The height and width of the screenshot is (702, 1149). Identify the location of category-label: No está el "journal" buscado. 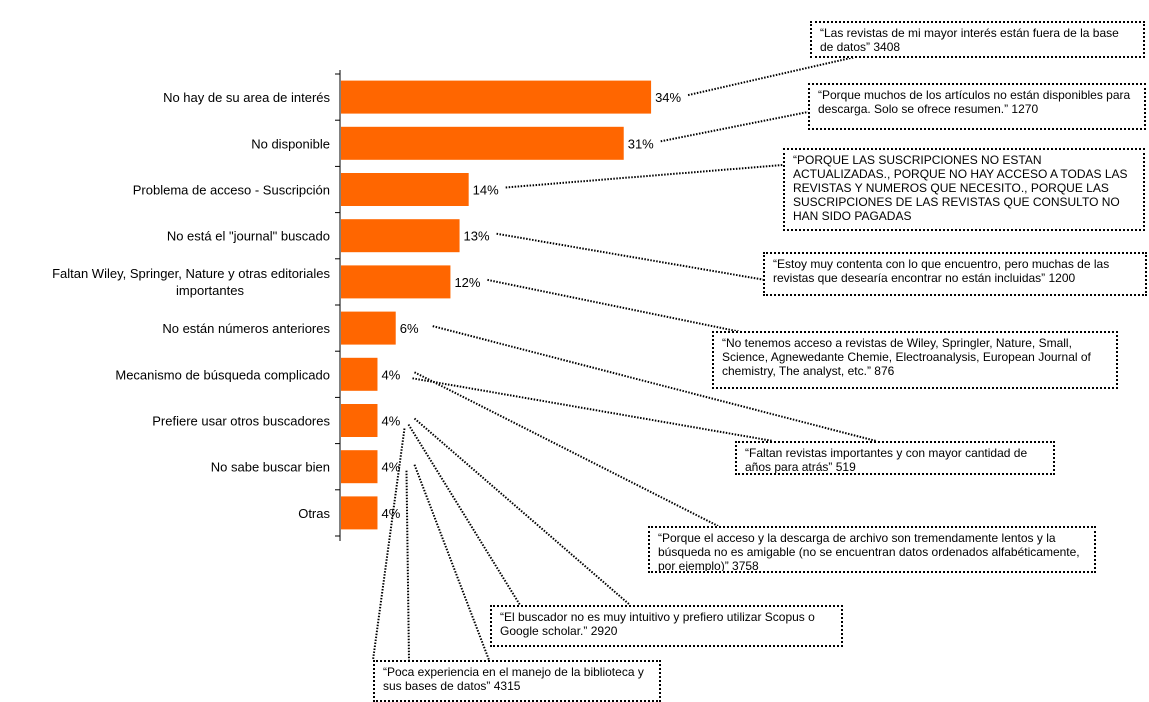
(248, 236).